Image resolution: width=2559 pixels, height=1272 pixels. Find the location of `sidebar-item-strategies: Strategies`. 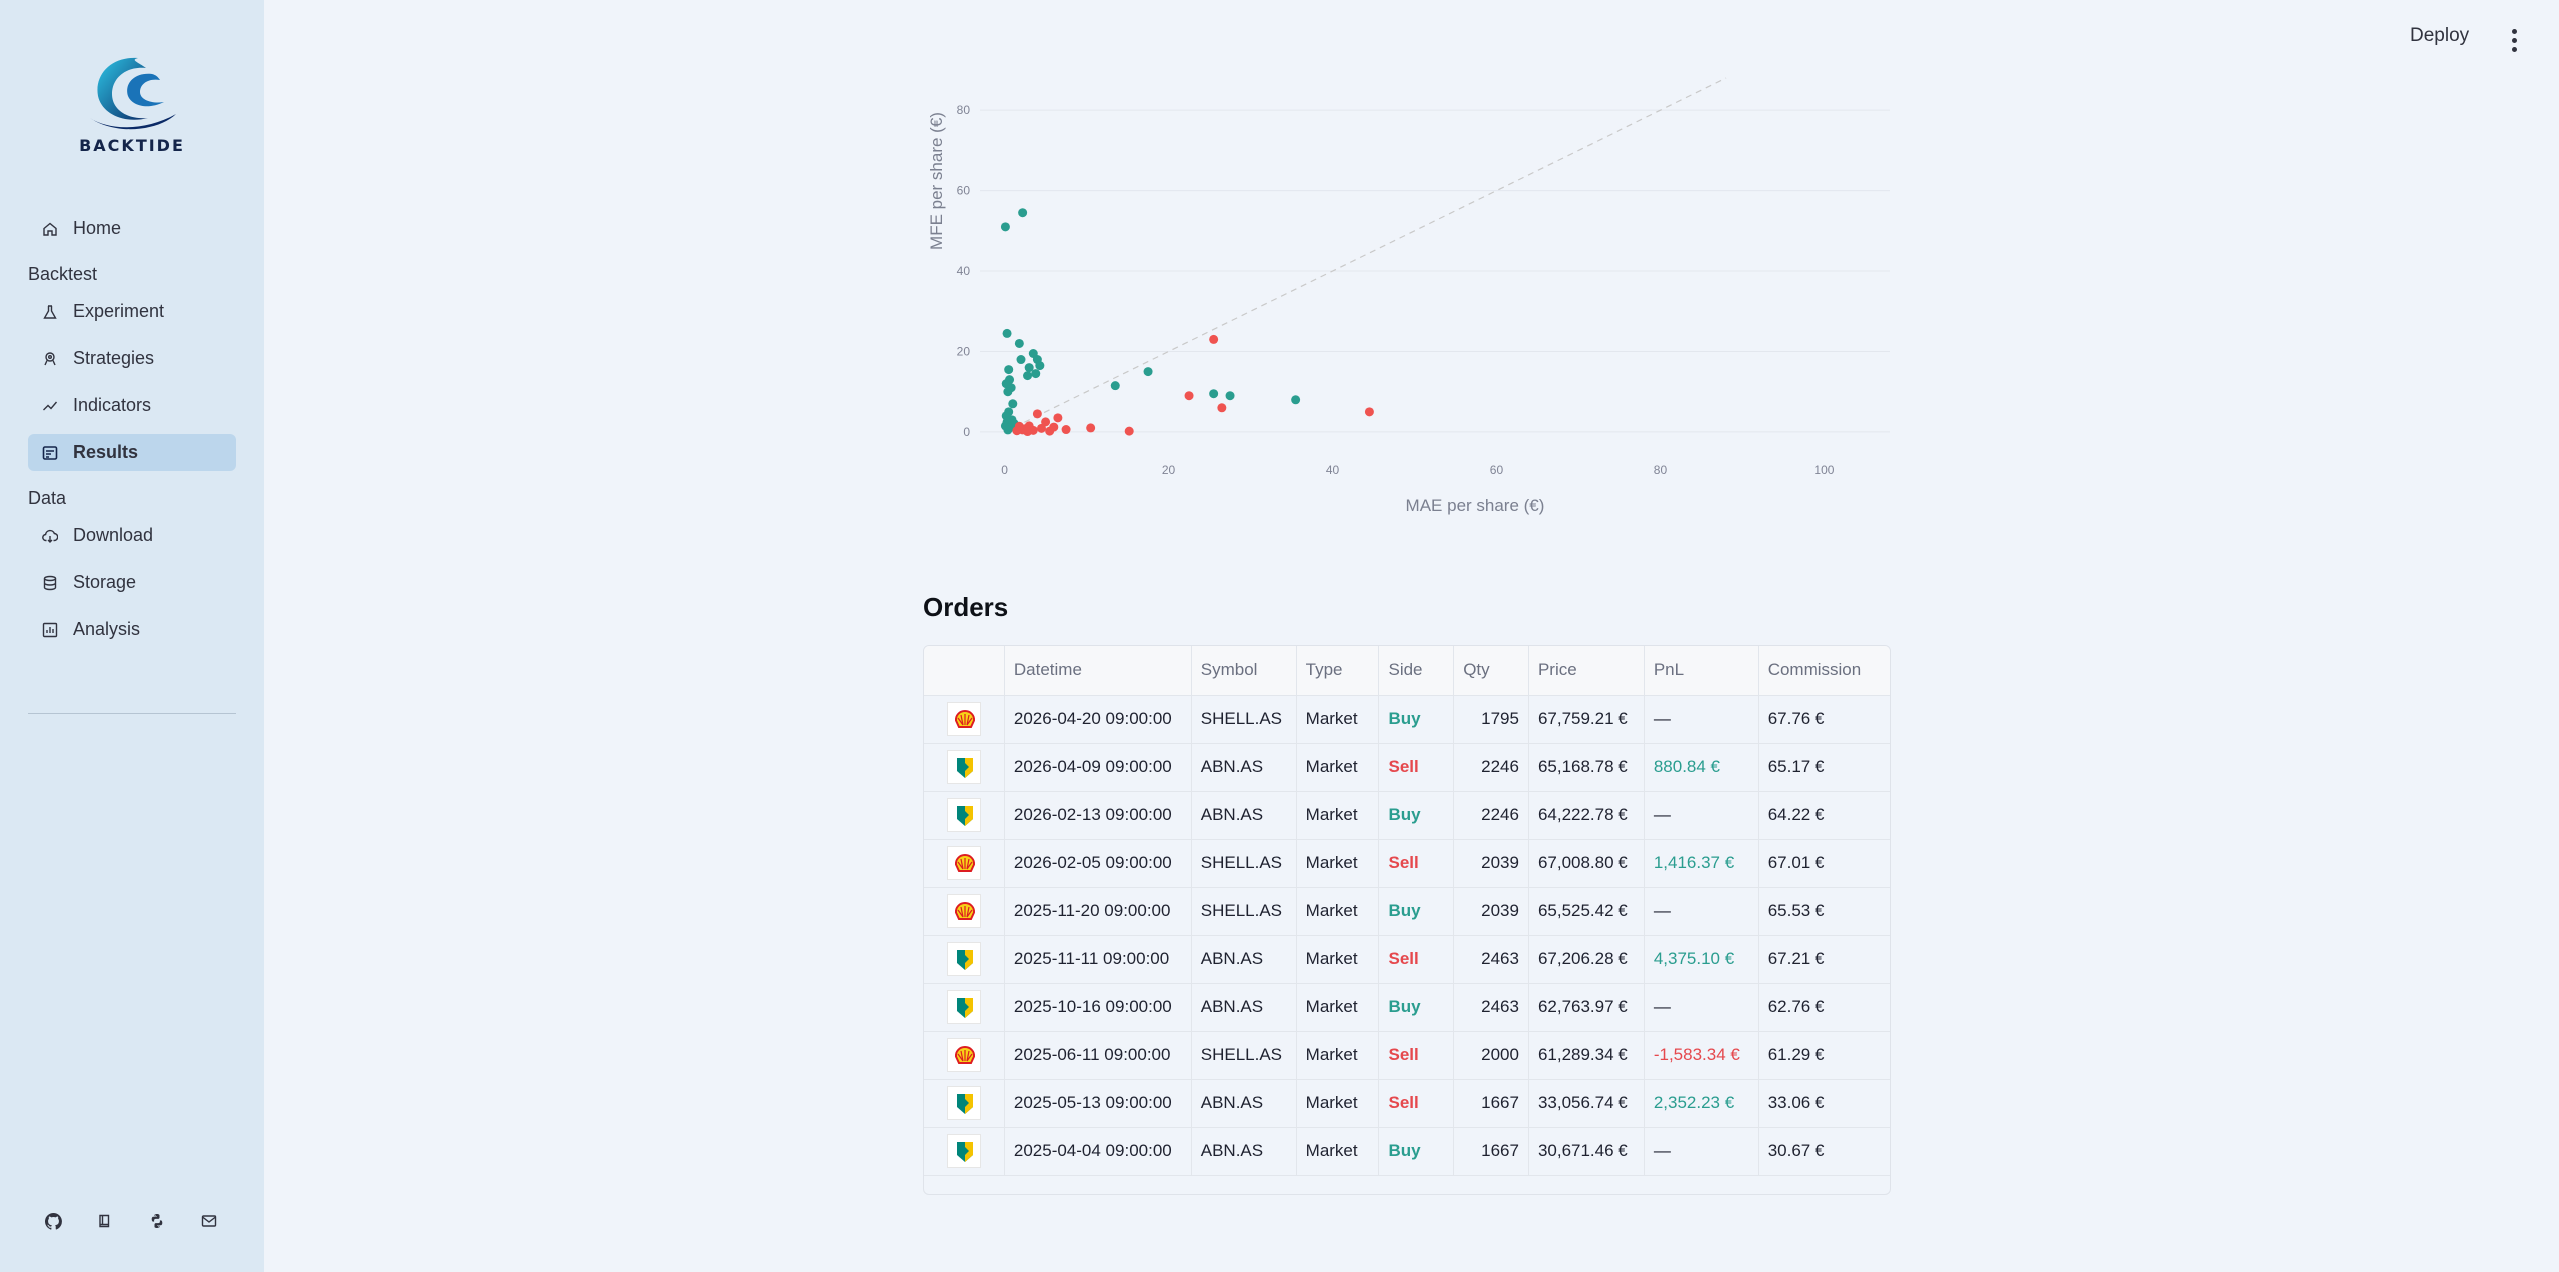

sidebar-item-strategies: Strategies is located at coordinates (132, 358).